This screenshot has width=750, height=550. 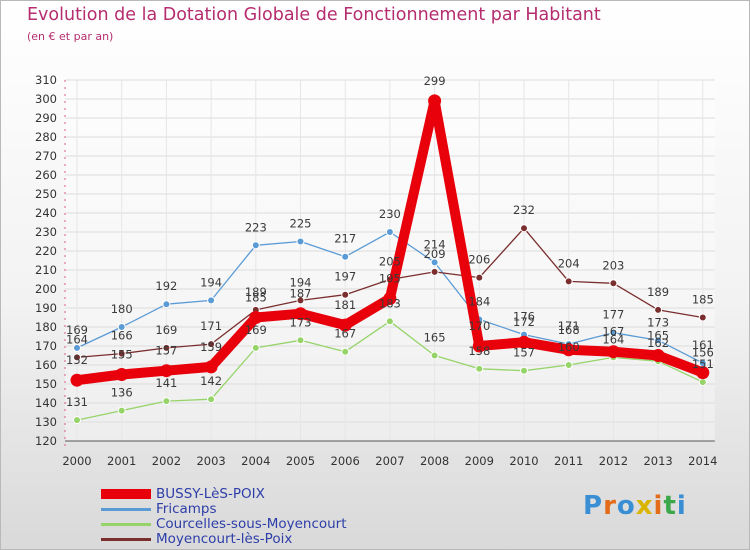 I want to click on y-tick-label: 120, so click(x=46, y=441).